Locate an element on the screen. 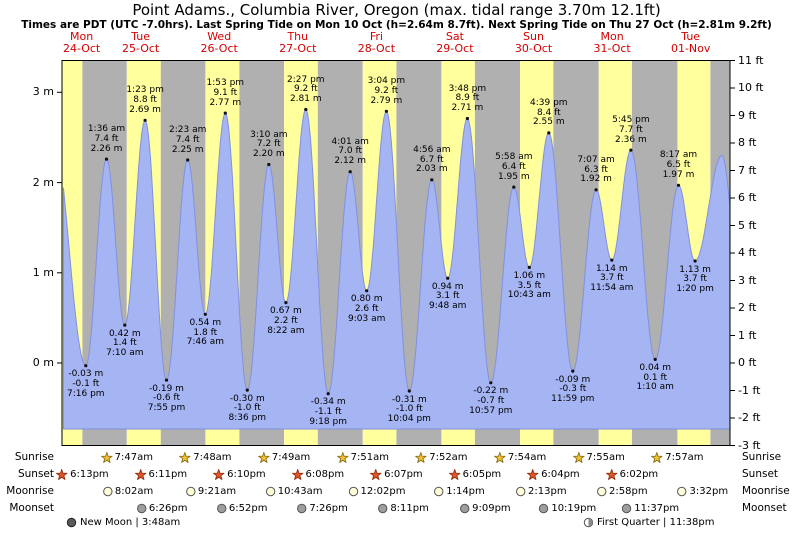 This screenshot has width=793, height=539. tide-annotation-high: 2:27 pm 9.2 ft 2.81 m is located at coordinates (306, 89).